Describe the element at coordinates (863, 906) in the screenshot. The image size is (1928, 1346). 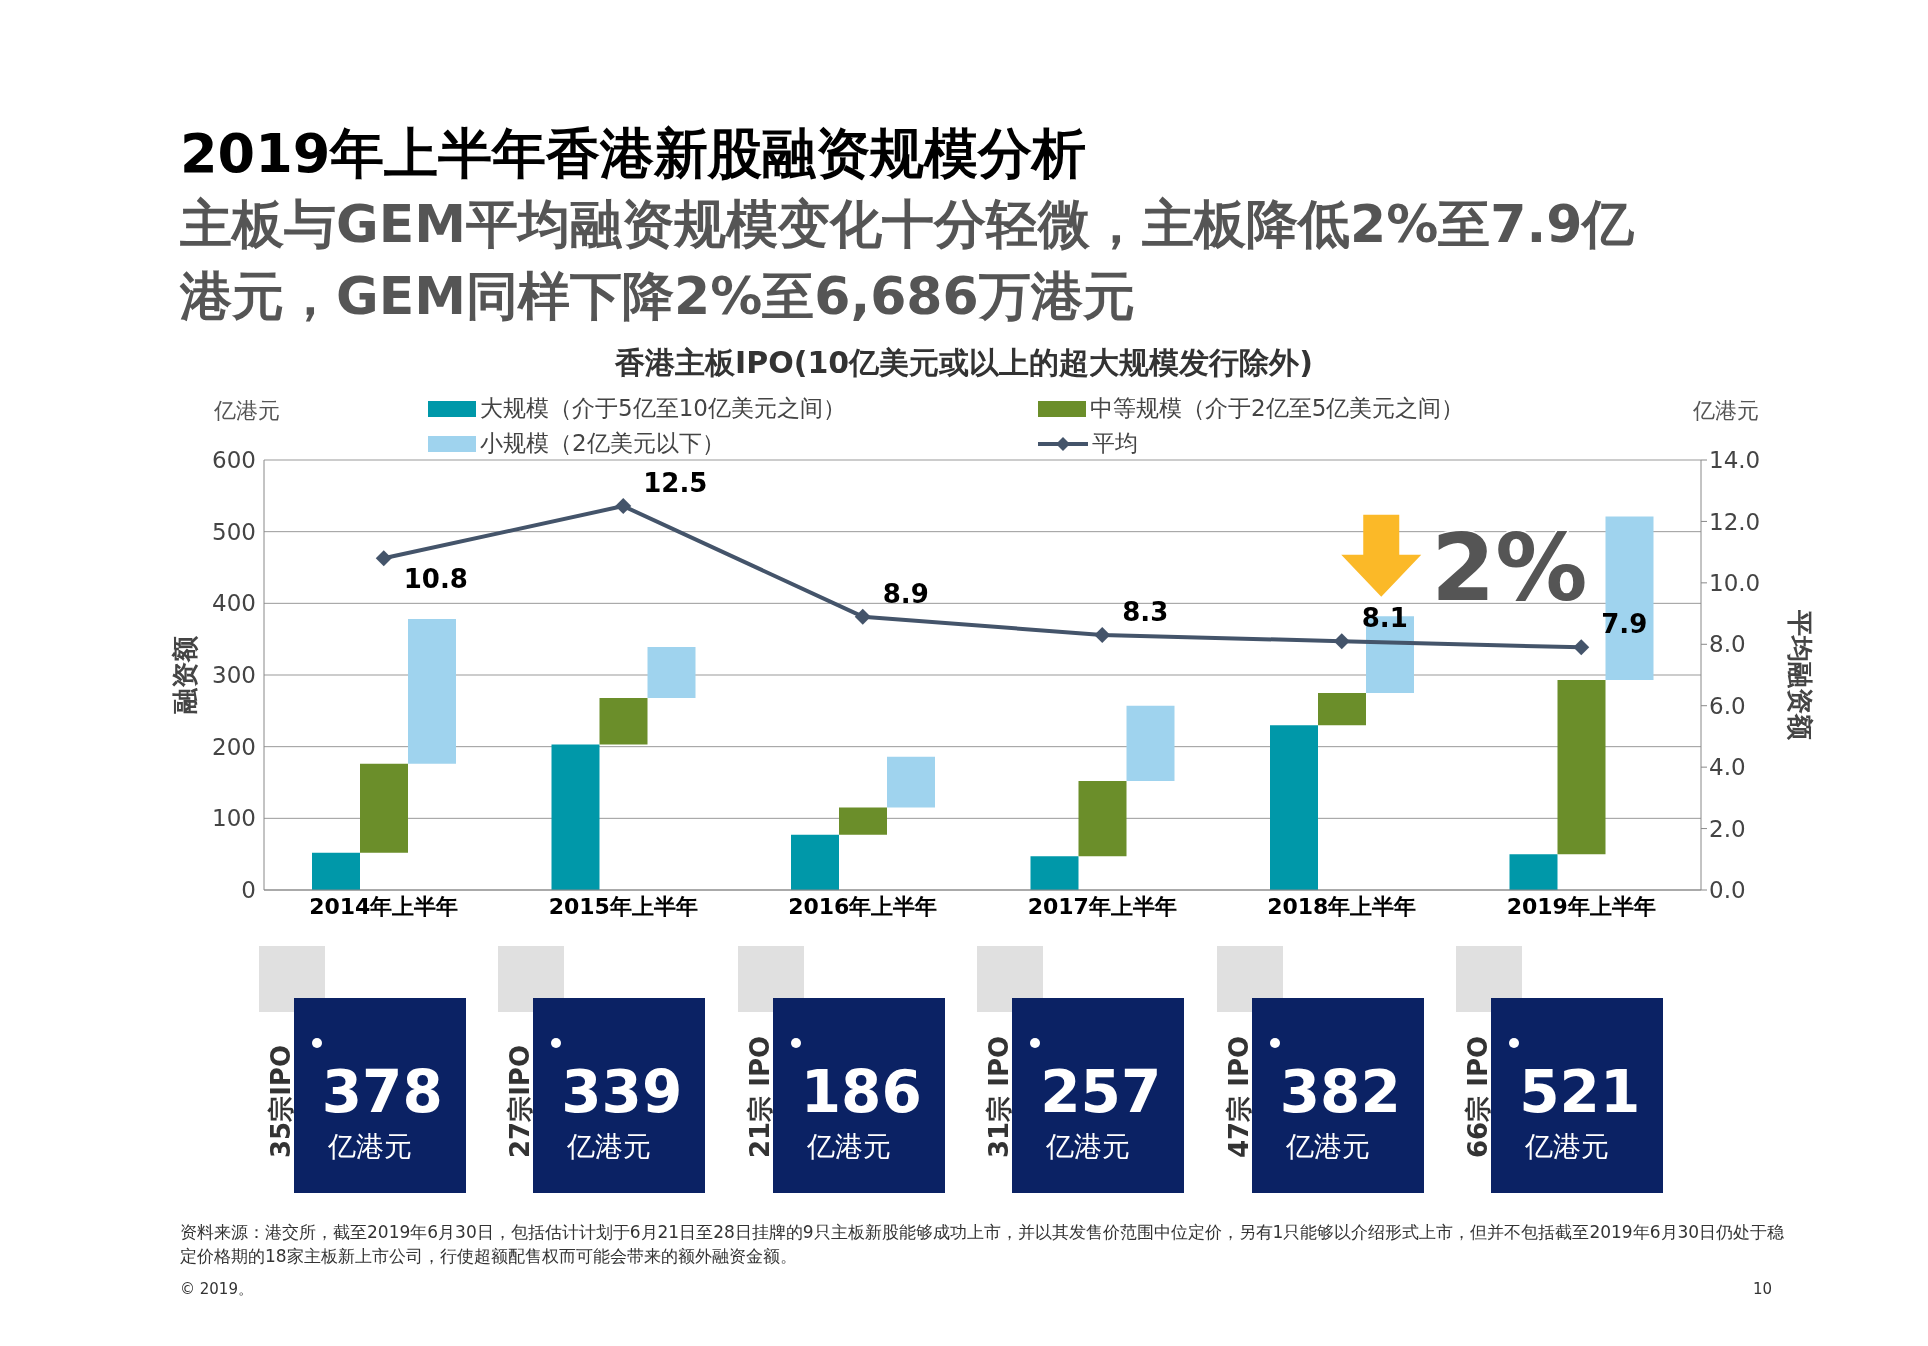
I see `x-tick-label: 2016年上半年` at that location.